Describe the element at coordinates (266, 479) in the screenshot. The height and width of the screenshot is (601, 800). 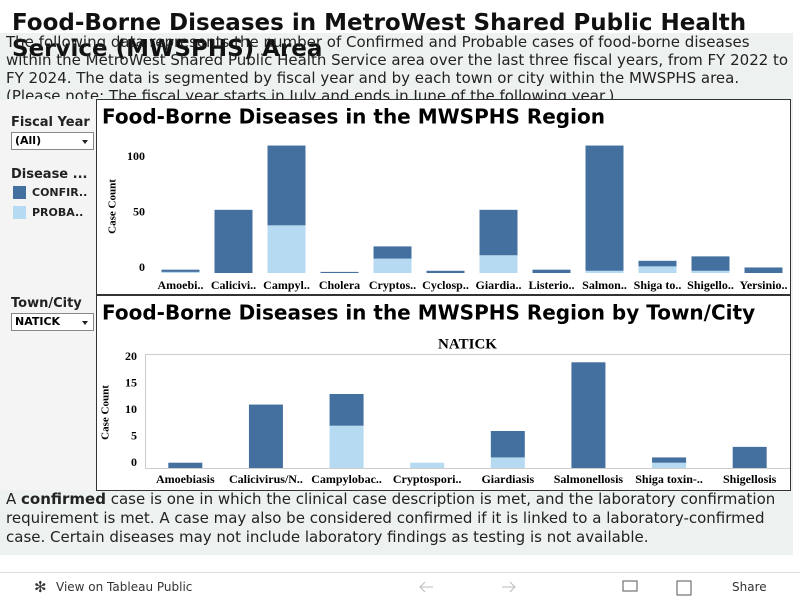
I see `x-tick-label: Calicivirus/N..` at that location.